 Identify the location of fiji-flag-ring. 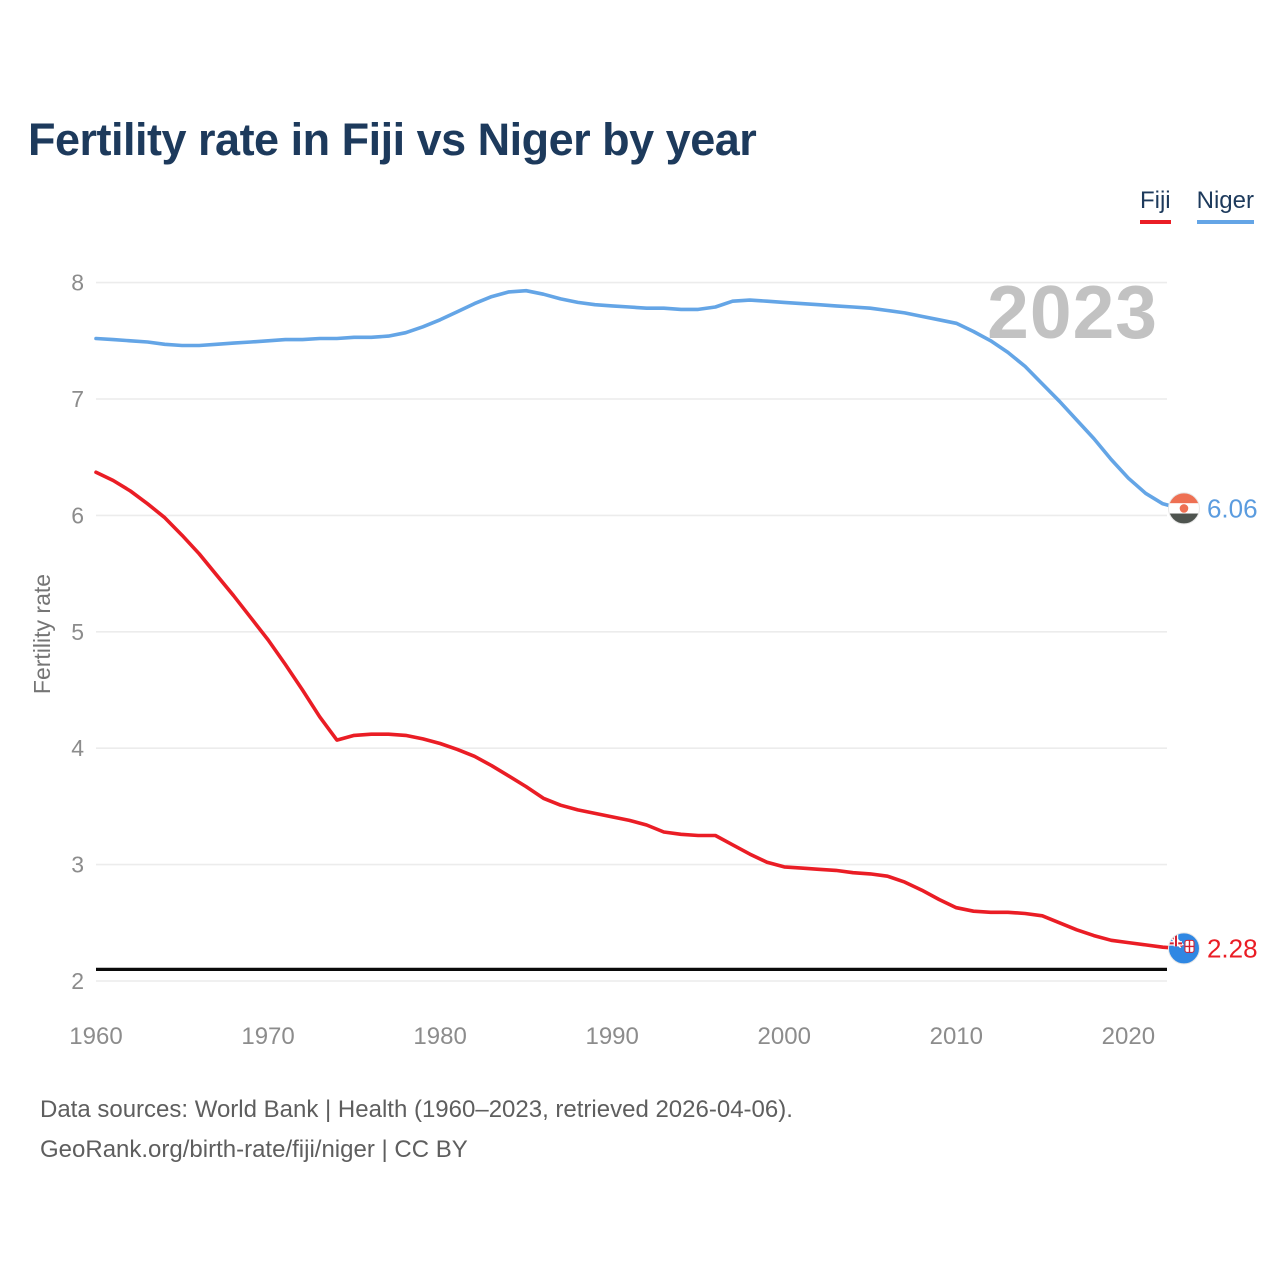
(1183, 948).